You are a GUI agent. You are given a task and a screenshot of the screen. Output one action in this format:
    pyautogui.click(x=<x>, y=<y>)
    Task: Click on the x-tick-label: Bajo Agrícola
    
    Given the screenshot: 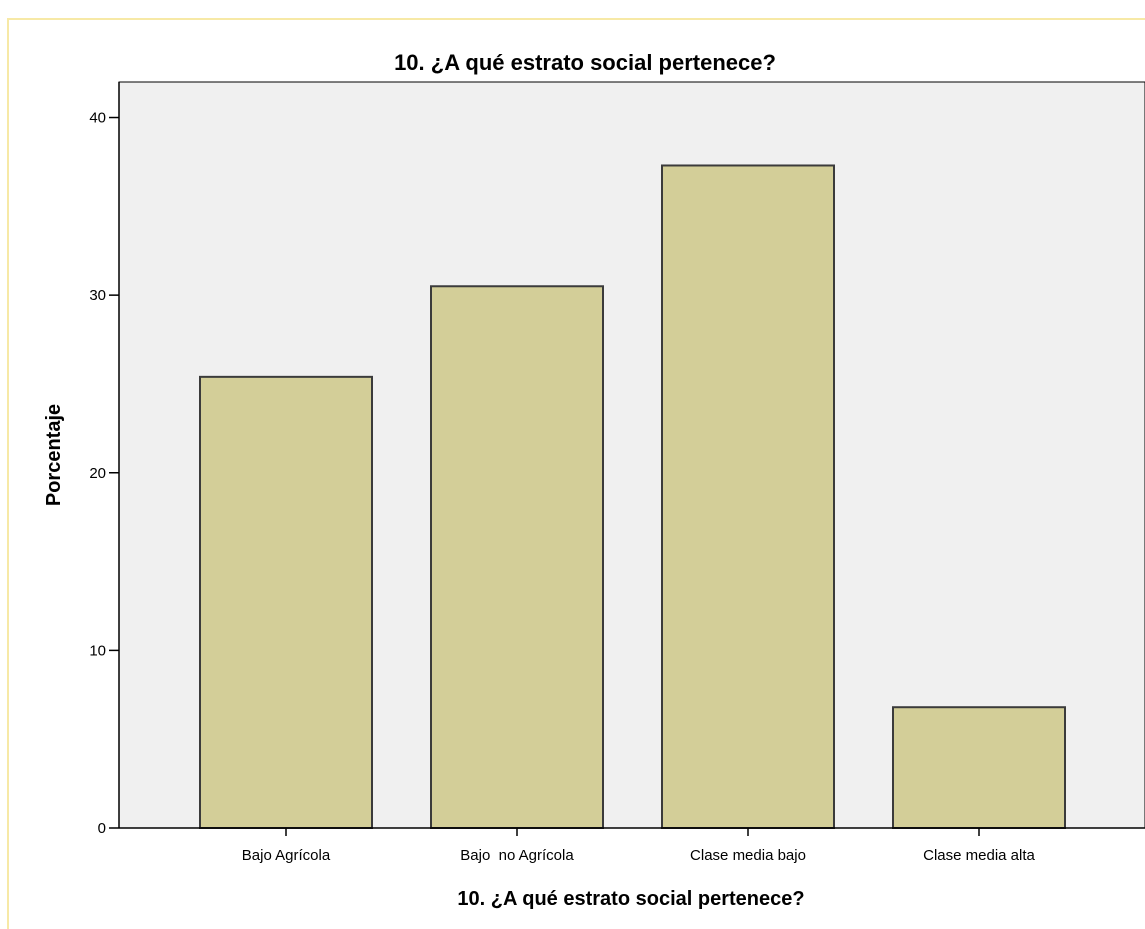 What is the action you would take?
    pyautogui.click(x=286, y=855)
    